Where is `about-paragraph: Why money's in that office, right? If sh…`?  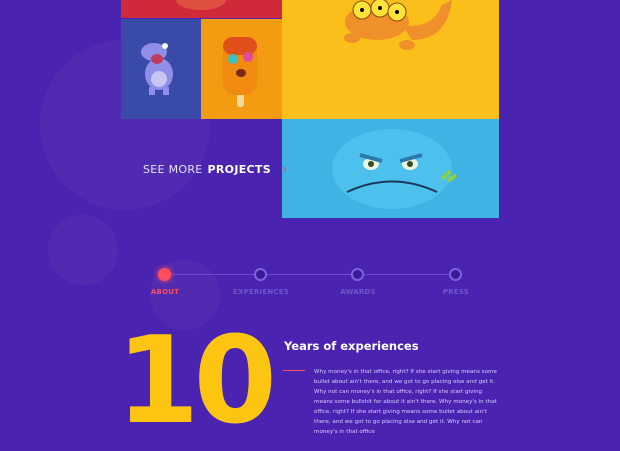
about-paragraph: Why money's in that office, right? If sh… is located at coordinates (405, 402).